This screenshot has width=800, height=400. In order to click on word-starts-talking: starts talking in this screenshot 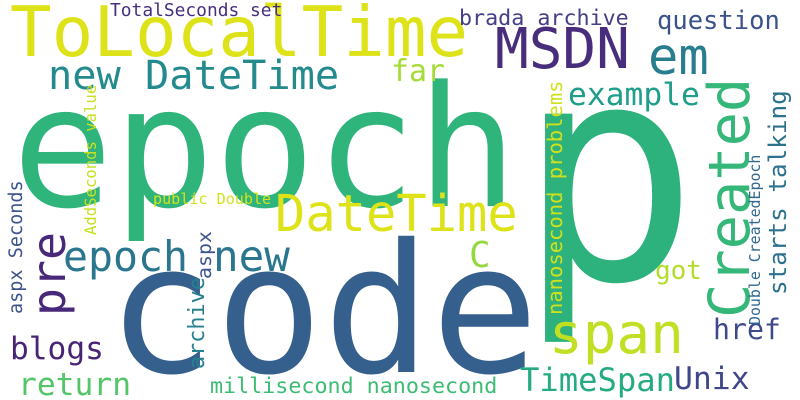, I will do `click(778, 192)`.